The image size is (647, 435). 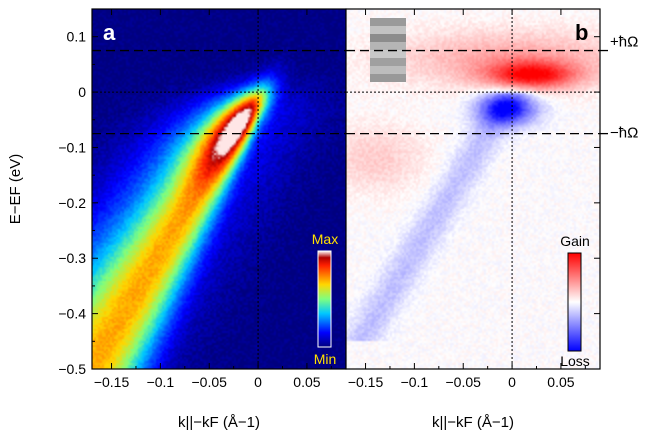 I want to click on panel-a-colorbar, so click(x=324, y=299).